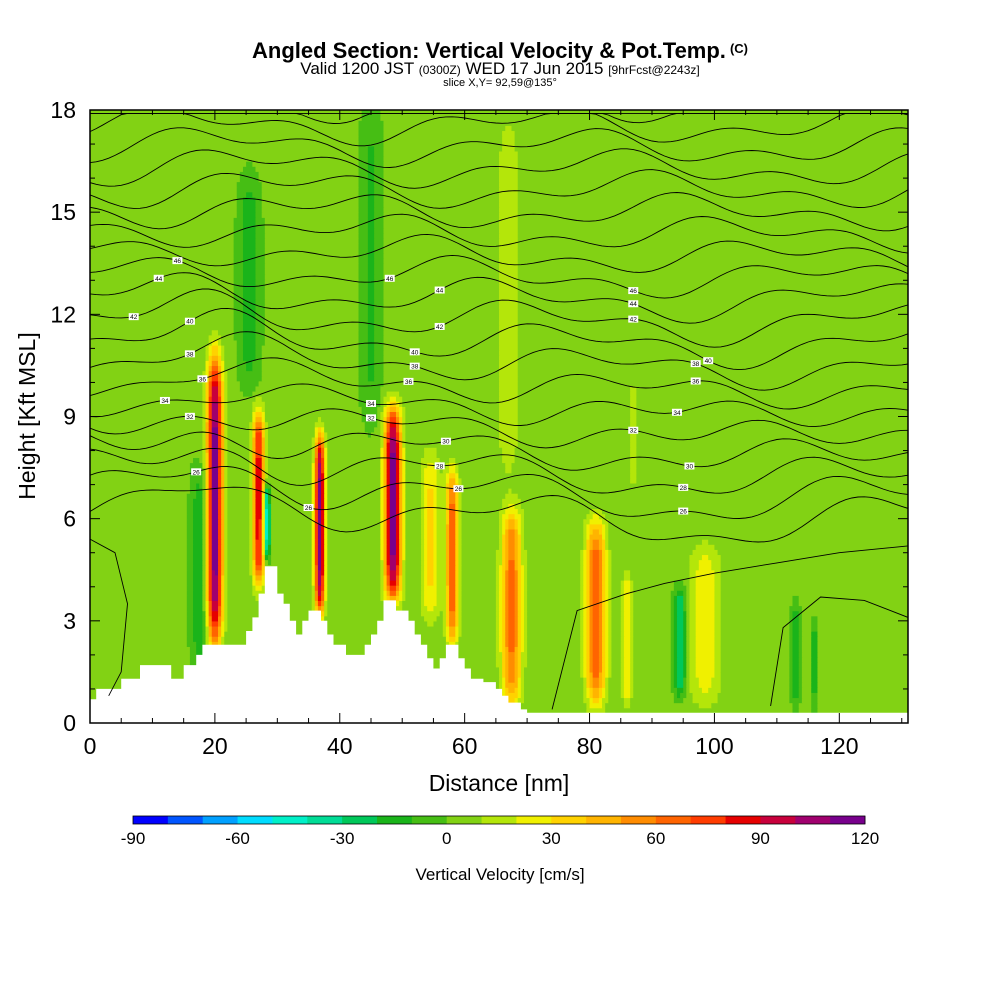 The height and width of the screenshot is (1000, 1000). I want to click on contour-label: 46, so click(178, 261).